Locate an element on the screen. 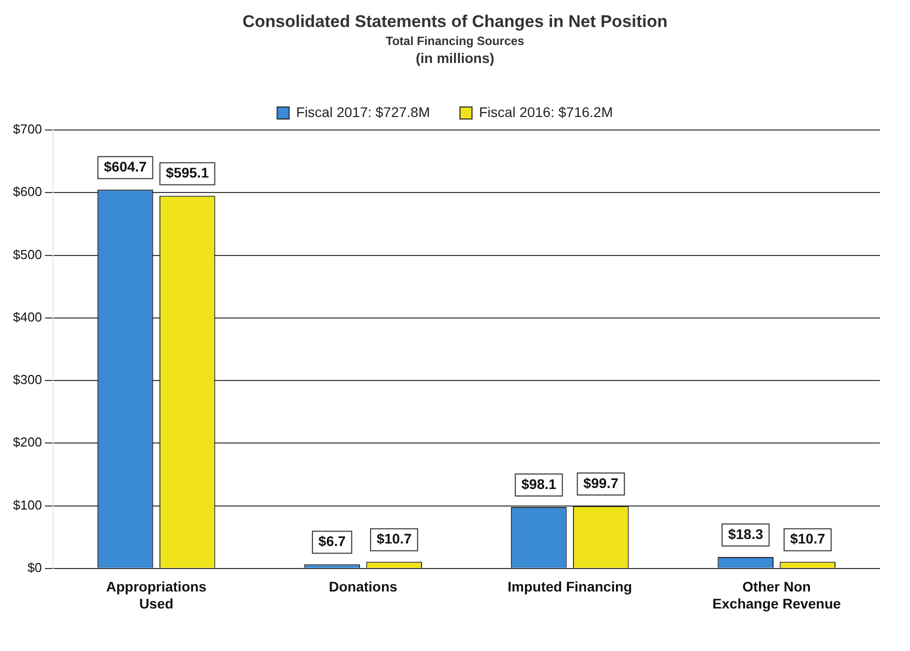 The width and height of the screenshot is (910, 651). y-tick-label: $700 is located at coordinates (27, 129).